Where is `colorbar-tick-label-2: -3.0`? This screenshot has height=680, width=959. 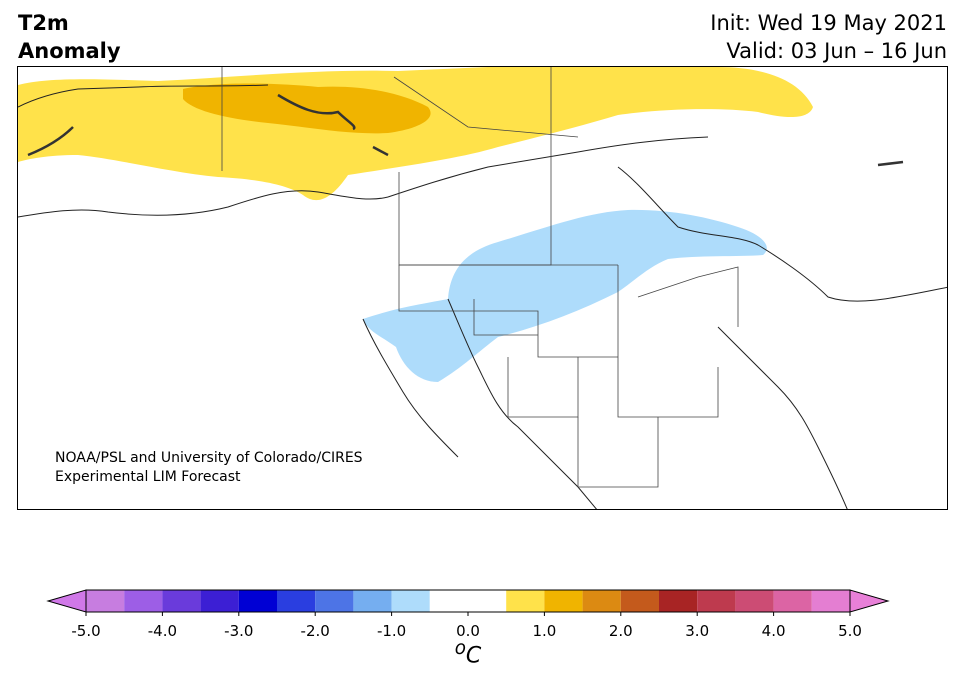 colorbar-tick-label-2: -3.0 is located at coordinates (238, 631).